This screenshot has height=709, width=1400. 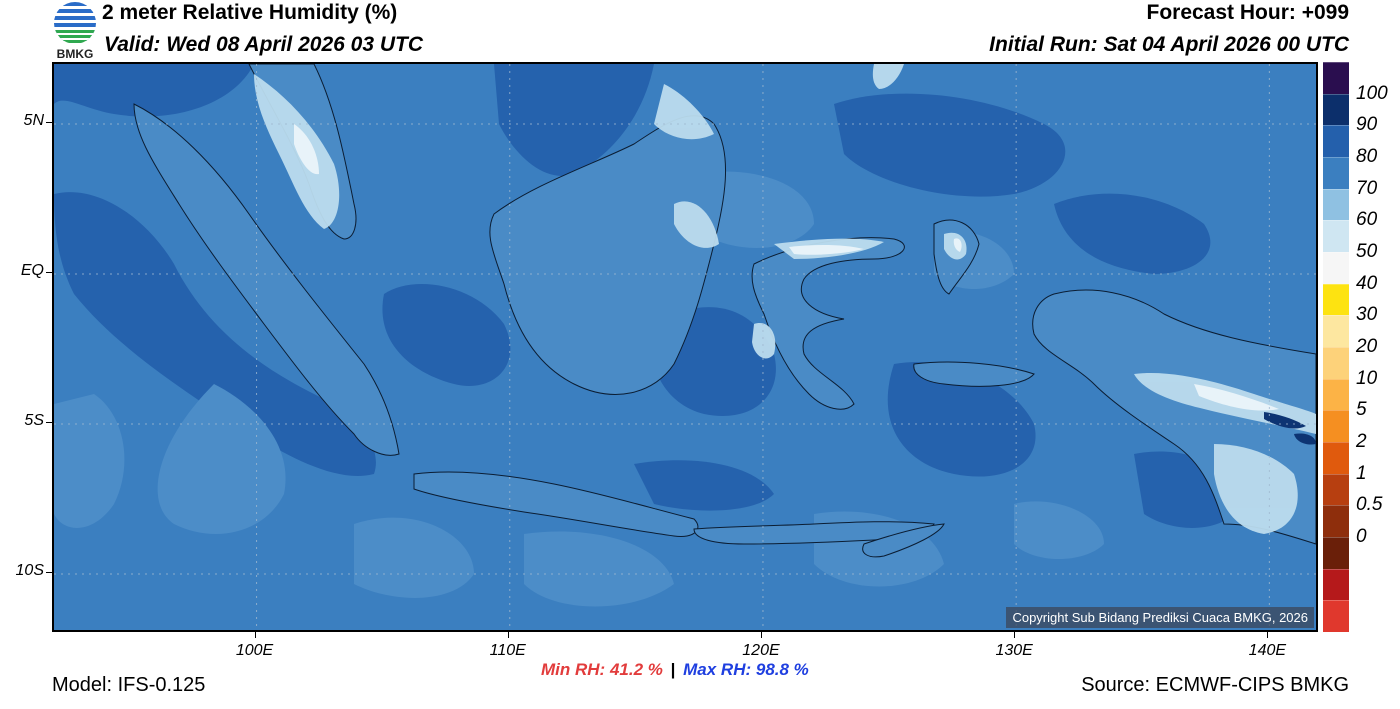 What do you see at coordinates (903, 540) in the screenshot?
I see `timor-island` at bounding box center [903, 540].